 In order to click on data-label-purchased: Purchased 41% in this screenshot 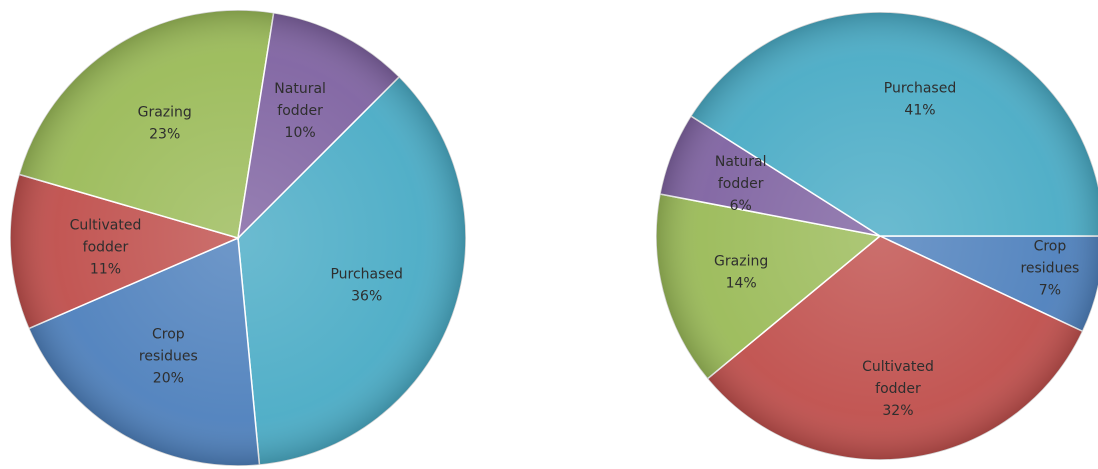, I will do `click(920, 99)`.